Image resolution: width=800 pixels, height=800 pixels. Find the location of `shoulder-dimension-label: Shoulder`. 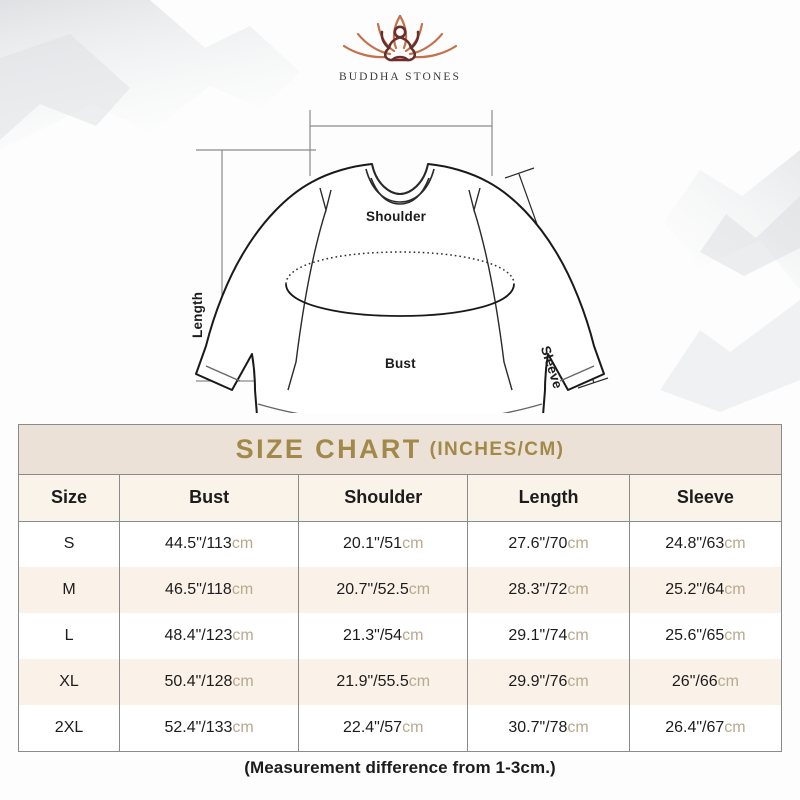

shoulder-dimension-label: Shoulder is located at coordinates (396, 216).